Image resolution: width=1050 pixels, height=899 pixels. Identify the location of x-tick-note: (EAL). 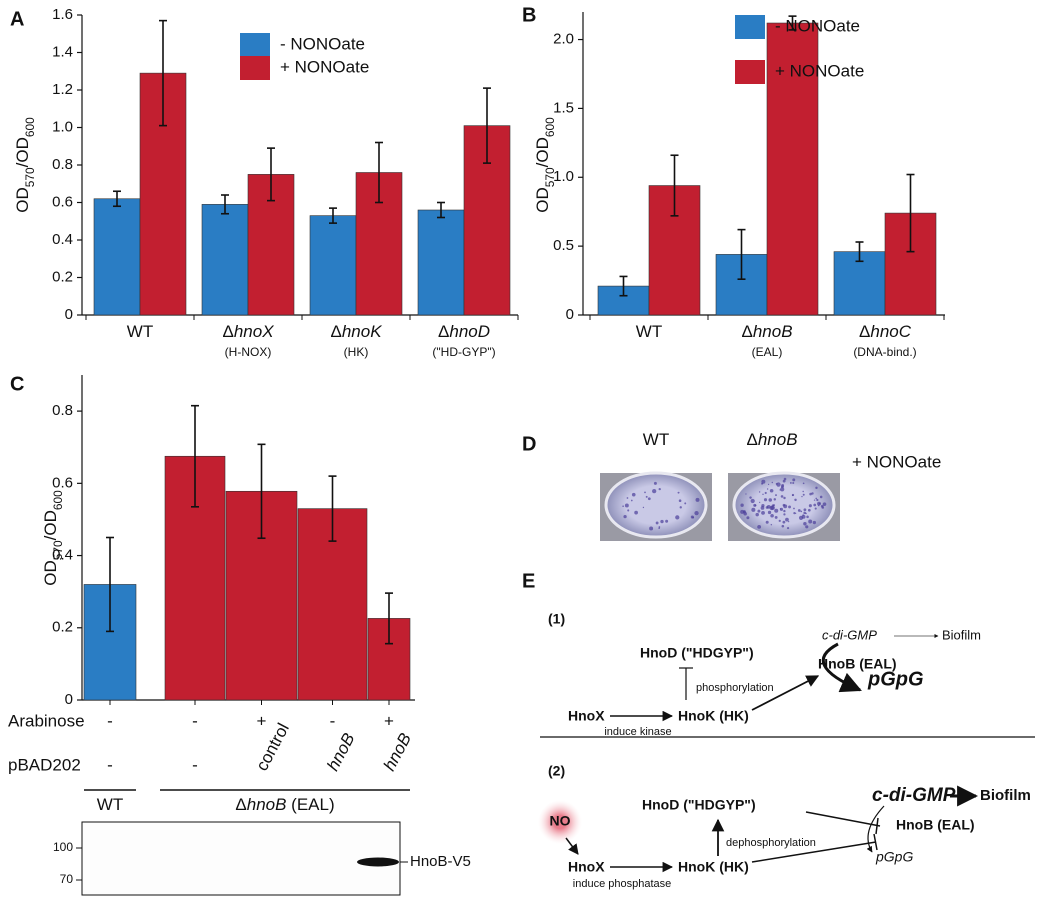
(767, 352).